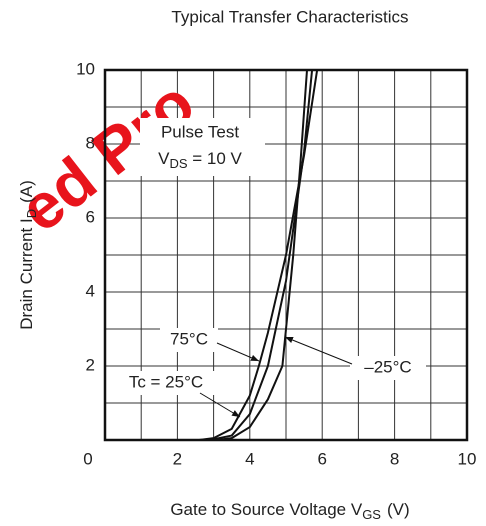  I want to click on x-tick-label: 6, so click(321, 458).